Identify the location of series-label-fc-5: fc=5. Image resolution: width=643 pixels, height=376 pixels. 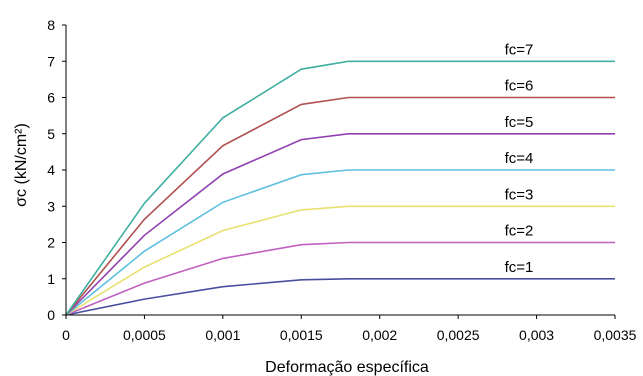
(519, 122).